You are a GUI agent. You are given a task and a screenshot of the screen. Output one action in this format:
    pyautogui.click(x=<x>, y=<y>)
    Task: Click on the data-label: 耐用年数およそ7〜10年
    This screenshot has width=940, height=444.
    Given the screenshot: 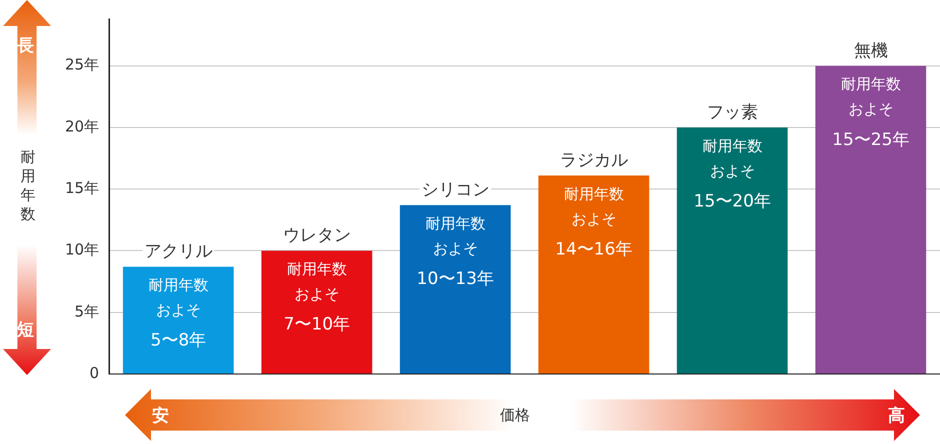 What is the action you would take?
    pyautogui.click(x=317, y=297)
    